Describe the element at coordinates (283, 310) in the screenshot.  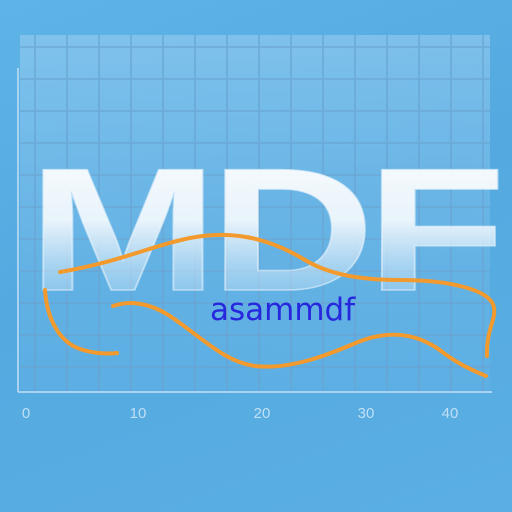
I see `brand-name: asammdf` at that location.